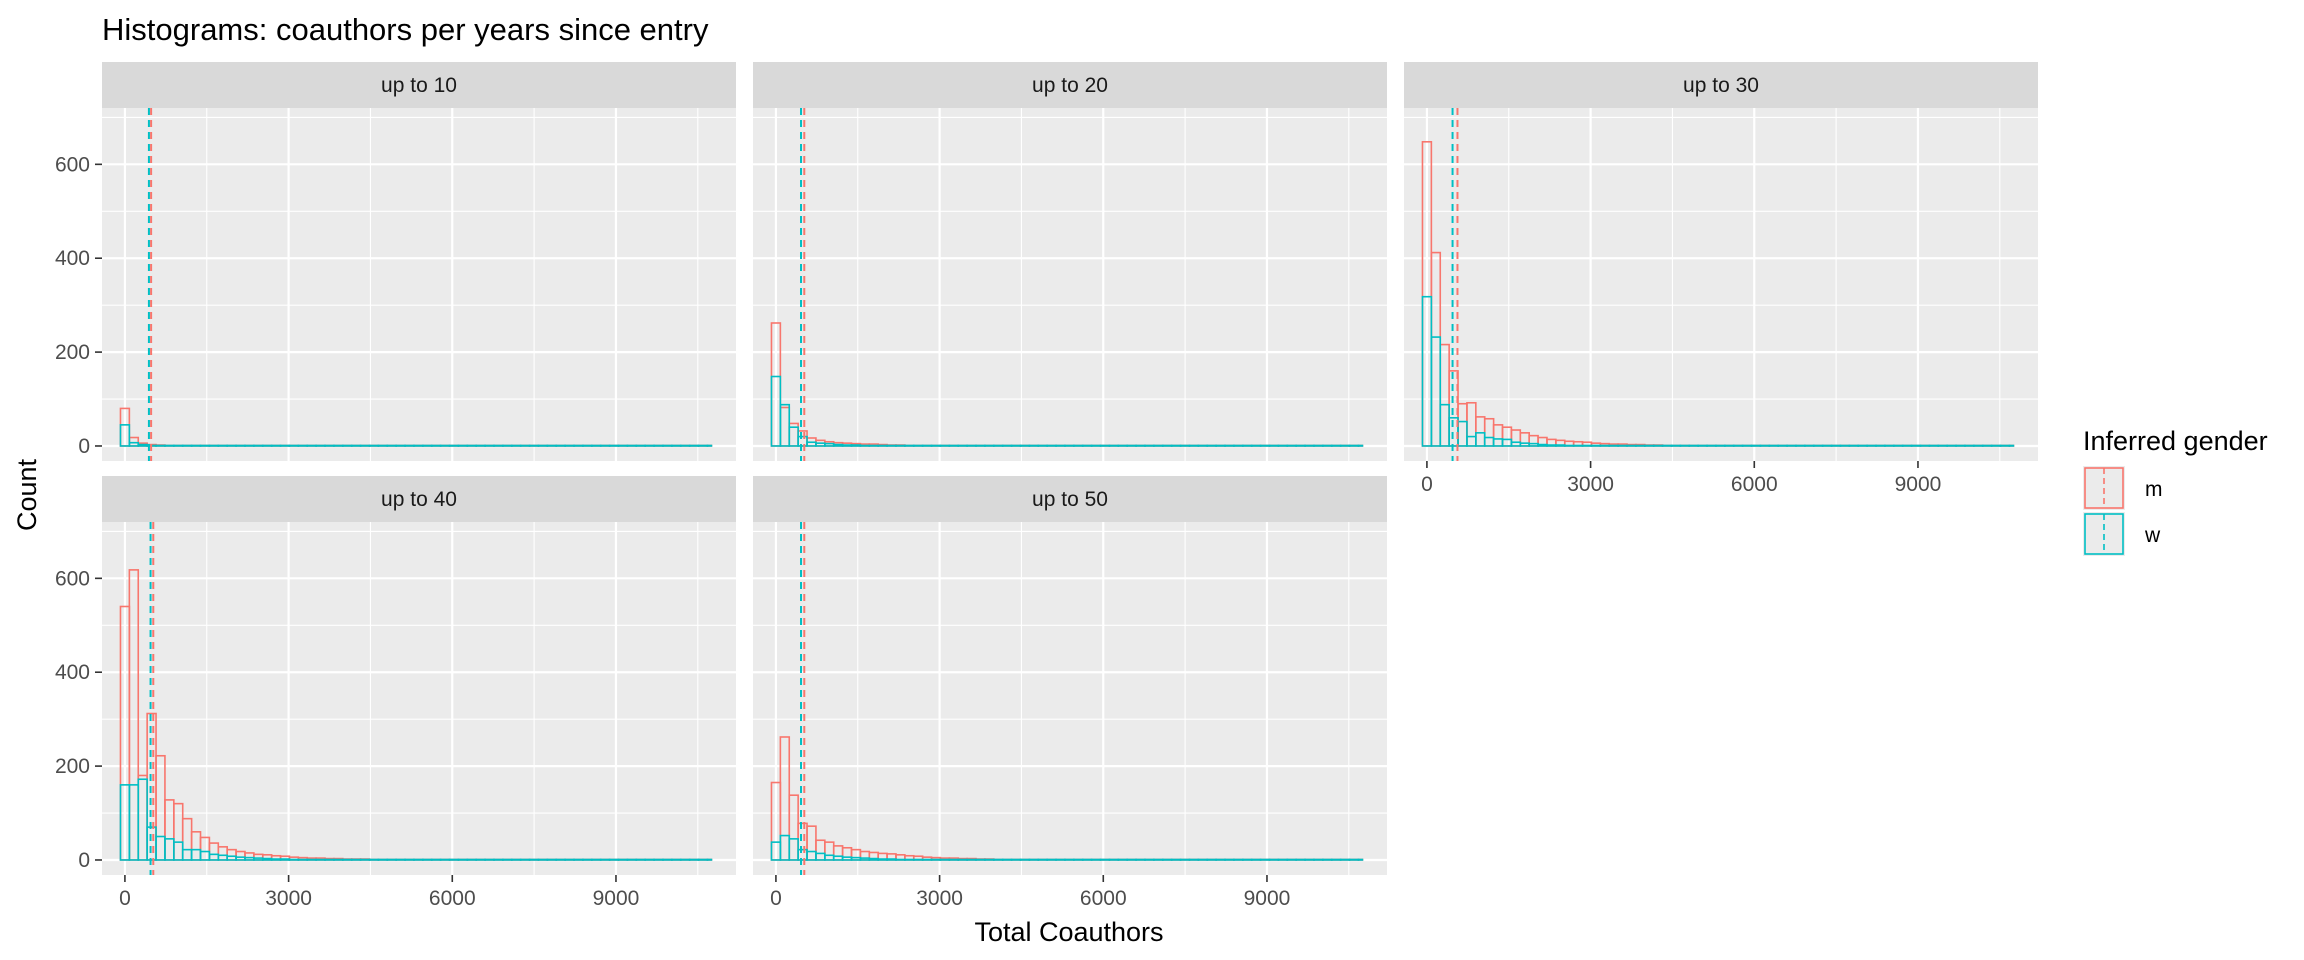 The height and width of the screenshot is (960, 2304). I want to click on facet-strip-label: up to 40, so click(419, 499).